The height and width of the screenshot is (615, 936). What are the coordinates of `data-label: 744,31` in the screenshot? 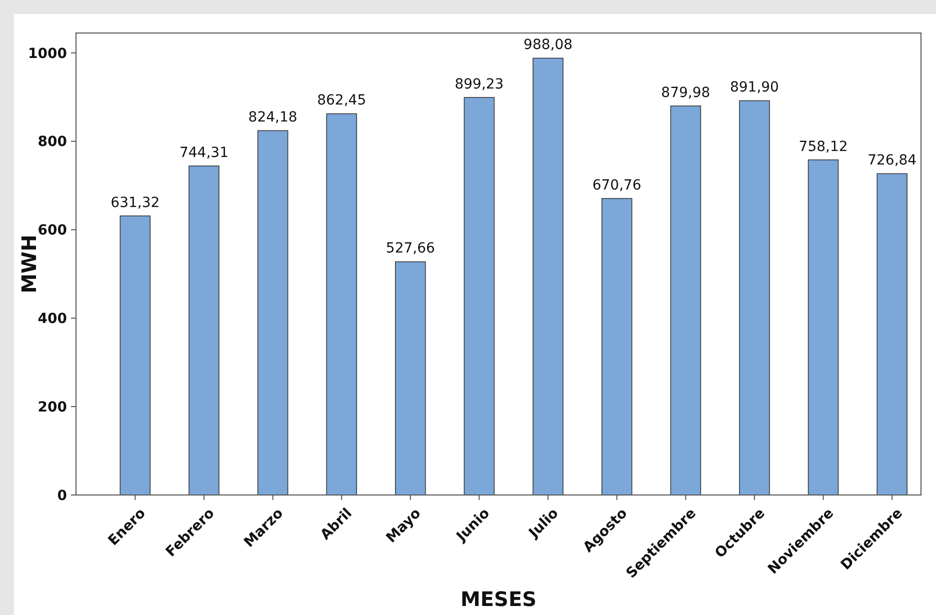 It's located at (203, 152).